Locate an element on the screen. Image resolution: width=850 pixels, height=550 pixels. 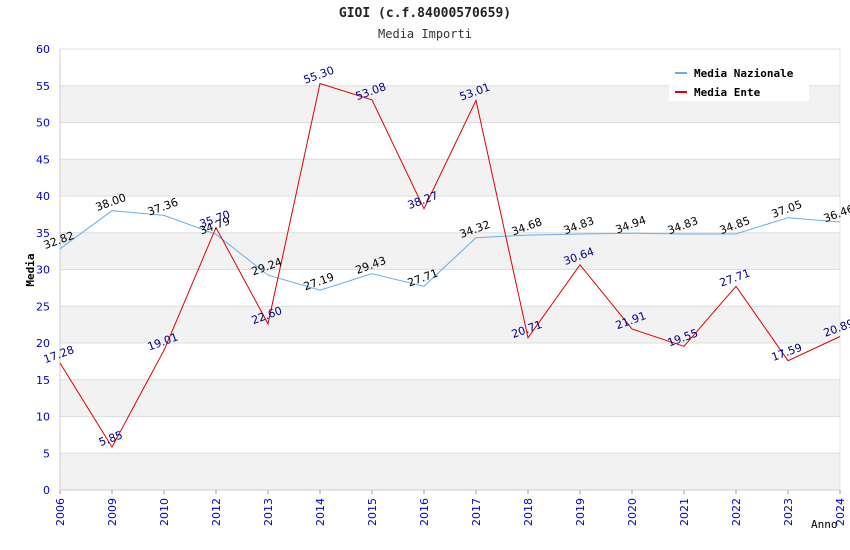
y-tick-label: 45 is located at coordinates (43, 159).